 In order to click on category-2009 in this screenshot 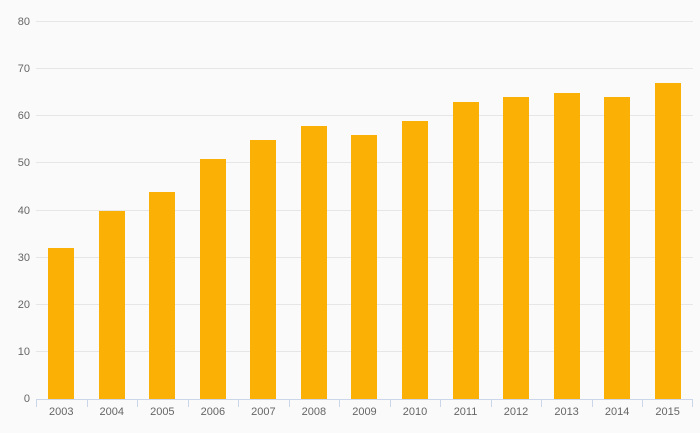, I will do `click(364, 210)`.